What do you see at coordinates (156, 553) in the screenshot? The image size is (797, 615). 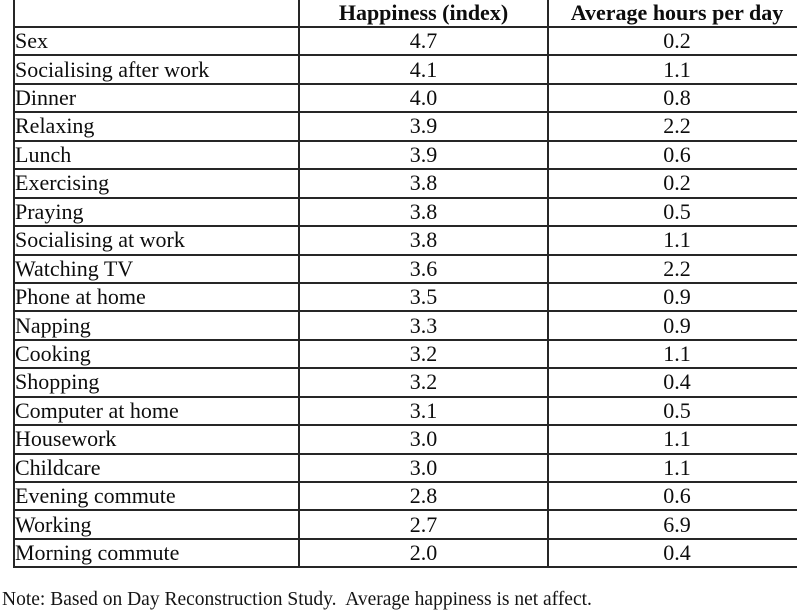 I see `activity-cell: Morning commute` at bounding box center [156, 553].